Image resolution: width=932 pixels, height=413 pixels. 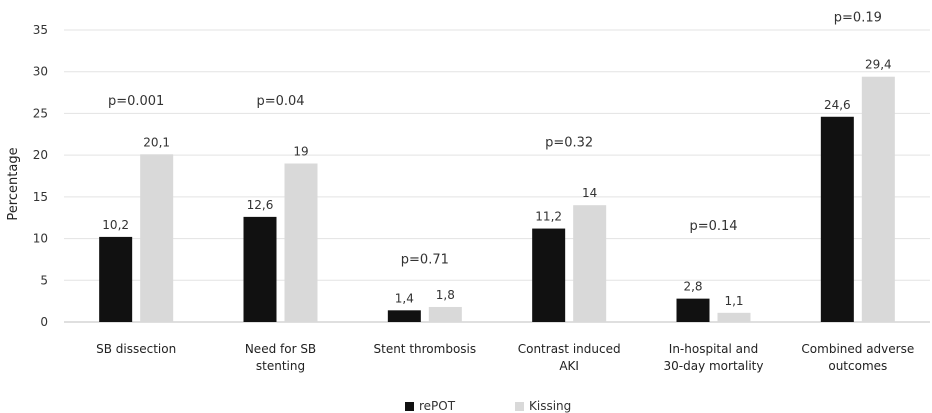 I want to click on category-label: stenting, so click(x=280, y=366).